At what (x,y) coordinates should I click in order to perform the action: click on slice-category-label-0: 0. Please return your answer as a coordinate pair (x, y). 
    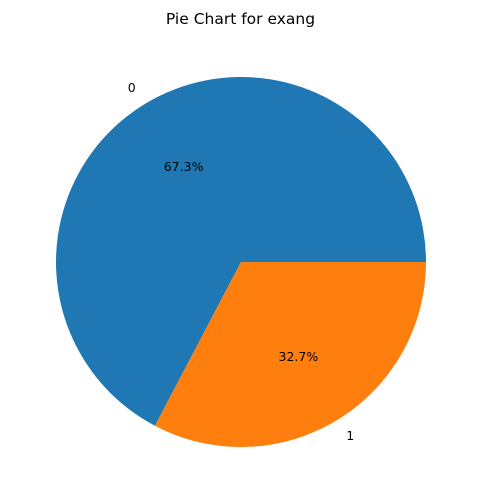
    Looking at the image, I should click on (132, 87).